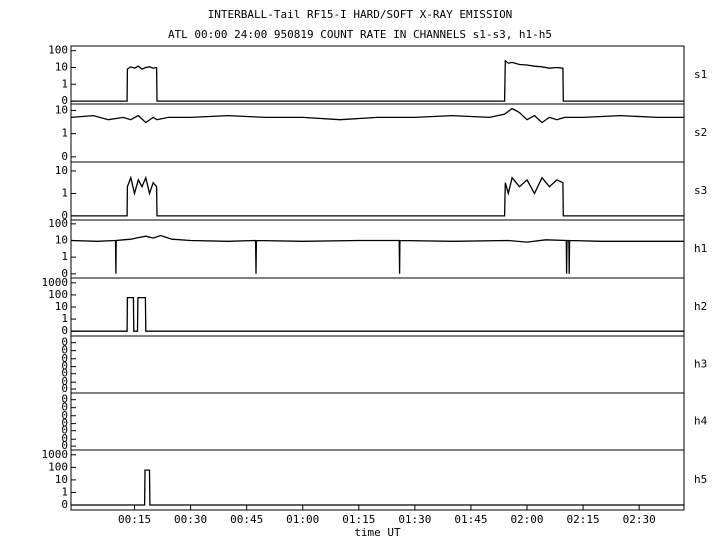  I want to click on panel-label: h1, so click(700, 248).